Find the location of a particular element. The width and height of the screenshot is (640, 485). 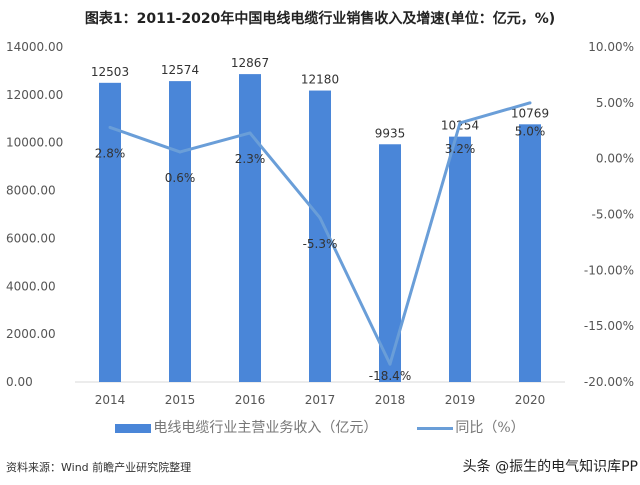

bar-label-2018: 9935 is located at coordinates (390, 133).